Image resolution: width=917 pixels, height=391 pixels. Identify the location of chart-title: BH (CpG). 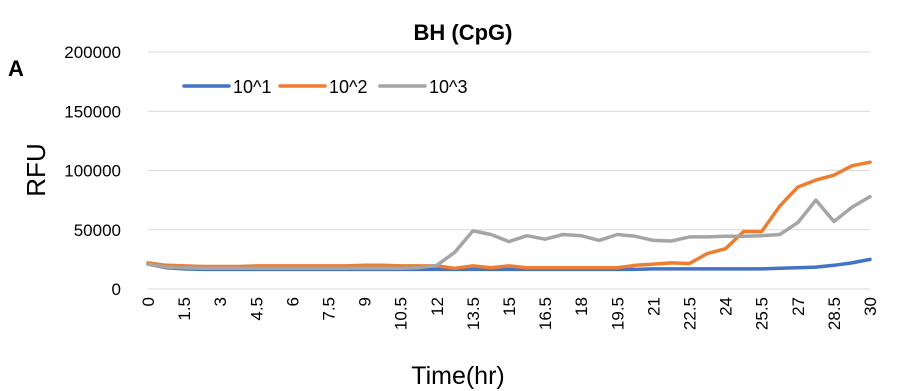
(463, 32).